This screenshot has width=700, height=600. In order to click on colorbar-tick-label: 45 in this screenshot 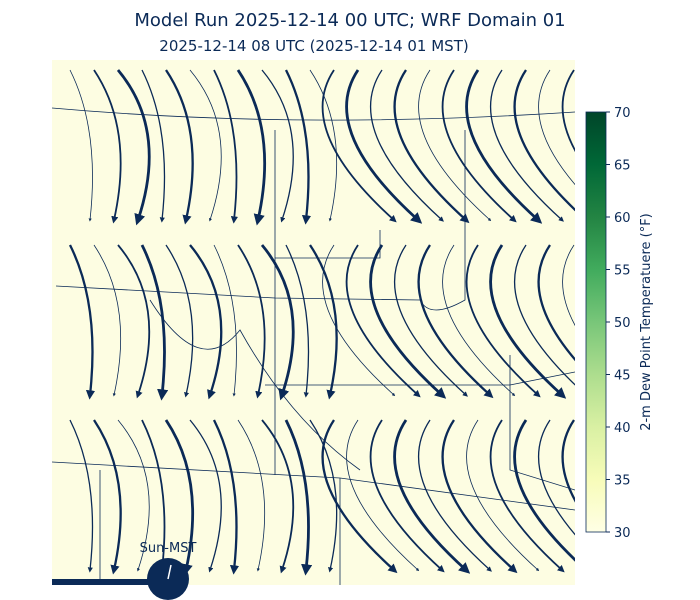, I will do `click(622, 376)`.